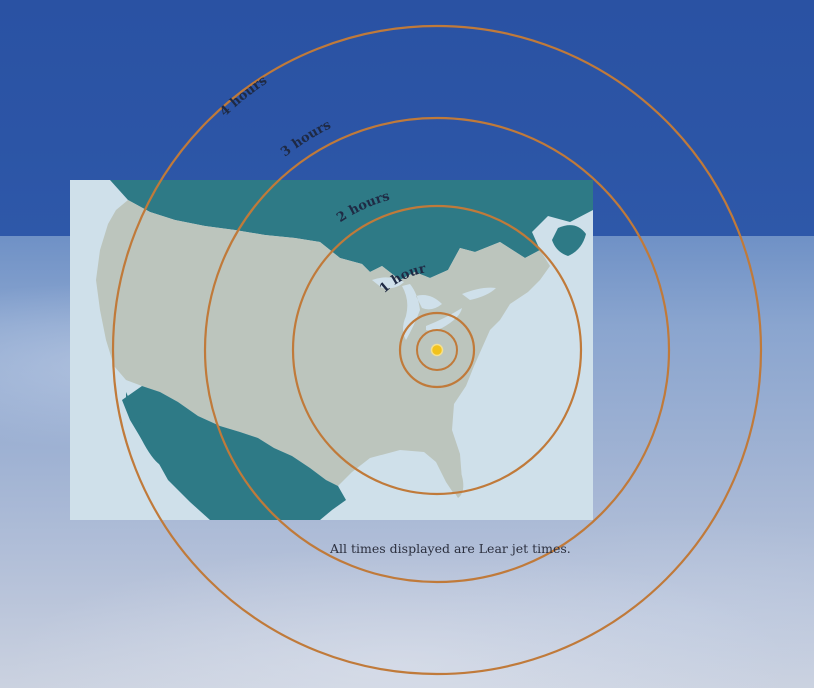 The width and height of the screenshot is (814, 688). Describe the element at coordinates (351, 230) in the screenshot. I see `canada-land` at that location.